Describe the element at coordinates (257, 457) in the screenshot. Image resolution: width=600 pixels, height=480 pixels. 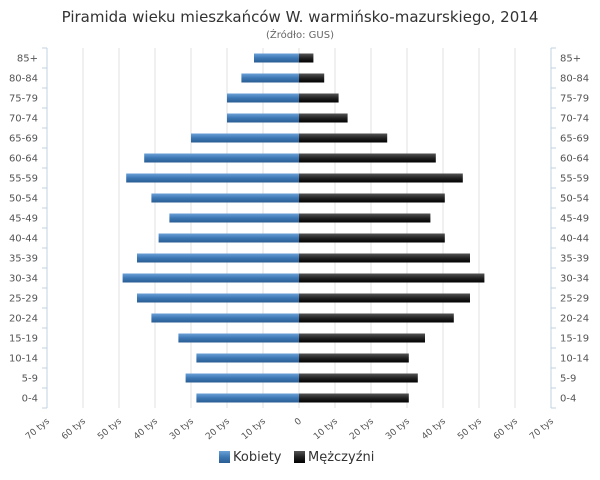
I see `legend-label-kobiety: Kobiety` at that location.